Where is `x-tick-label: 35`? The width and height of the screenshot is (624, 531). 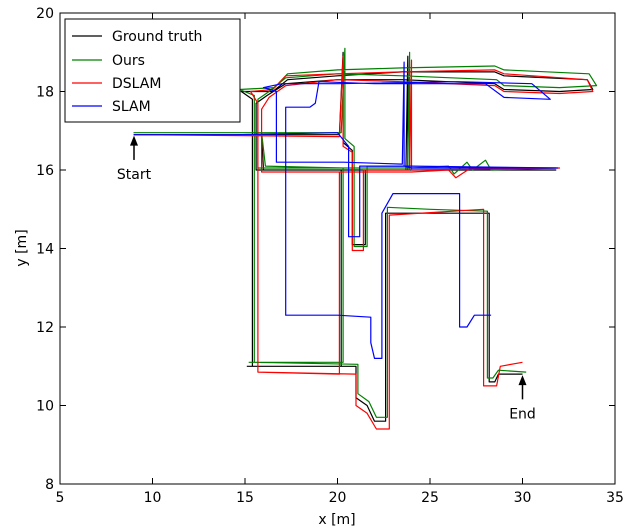 x-tick-label: 35 is located at coordinates (615, 498).